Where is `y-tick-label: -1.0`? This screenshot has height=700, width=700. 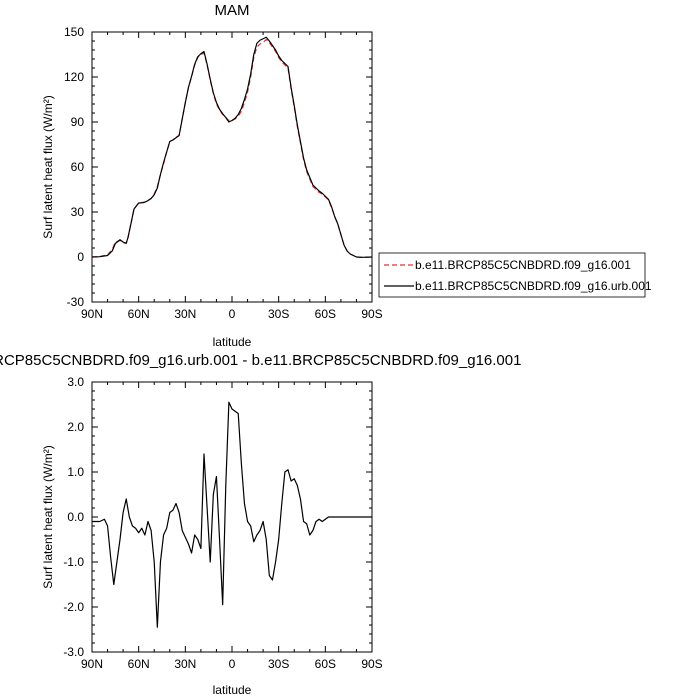
y-tick-label: -1.0 is located at coordinates (73, 562).